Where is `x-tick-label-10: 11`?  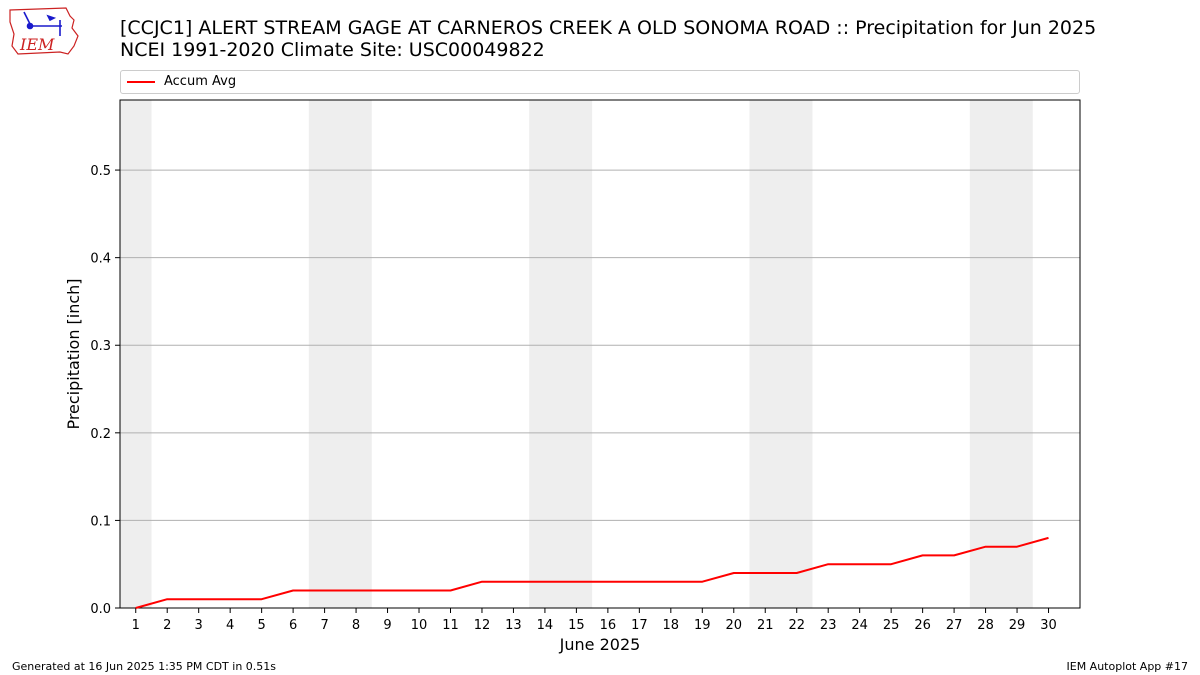
x-tick-label-10: 11 is located at coordinates (450, 625).